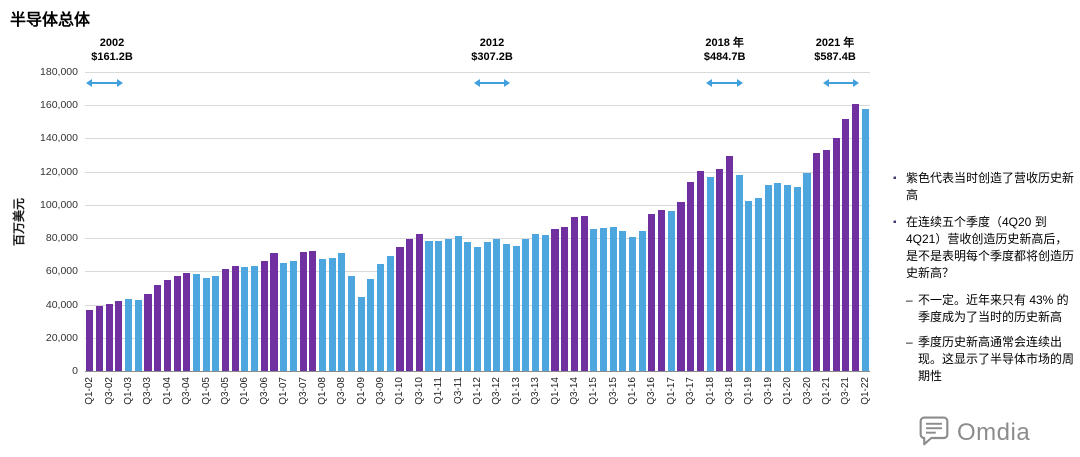  I want to click on y-tick-label: 80,000, so click(61, 238).